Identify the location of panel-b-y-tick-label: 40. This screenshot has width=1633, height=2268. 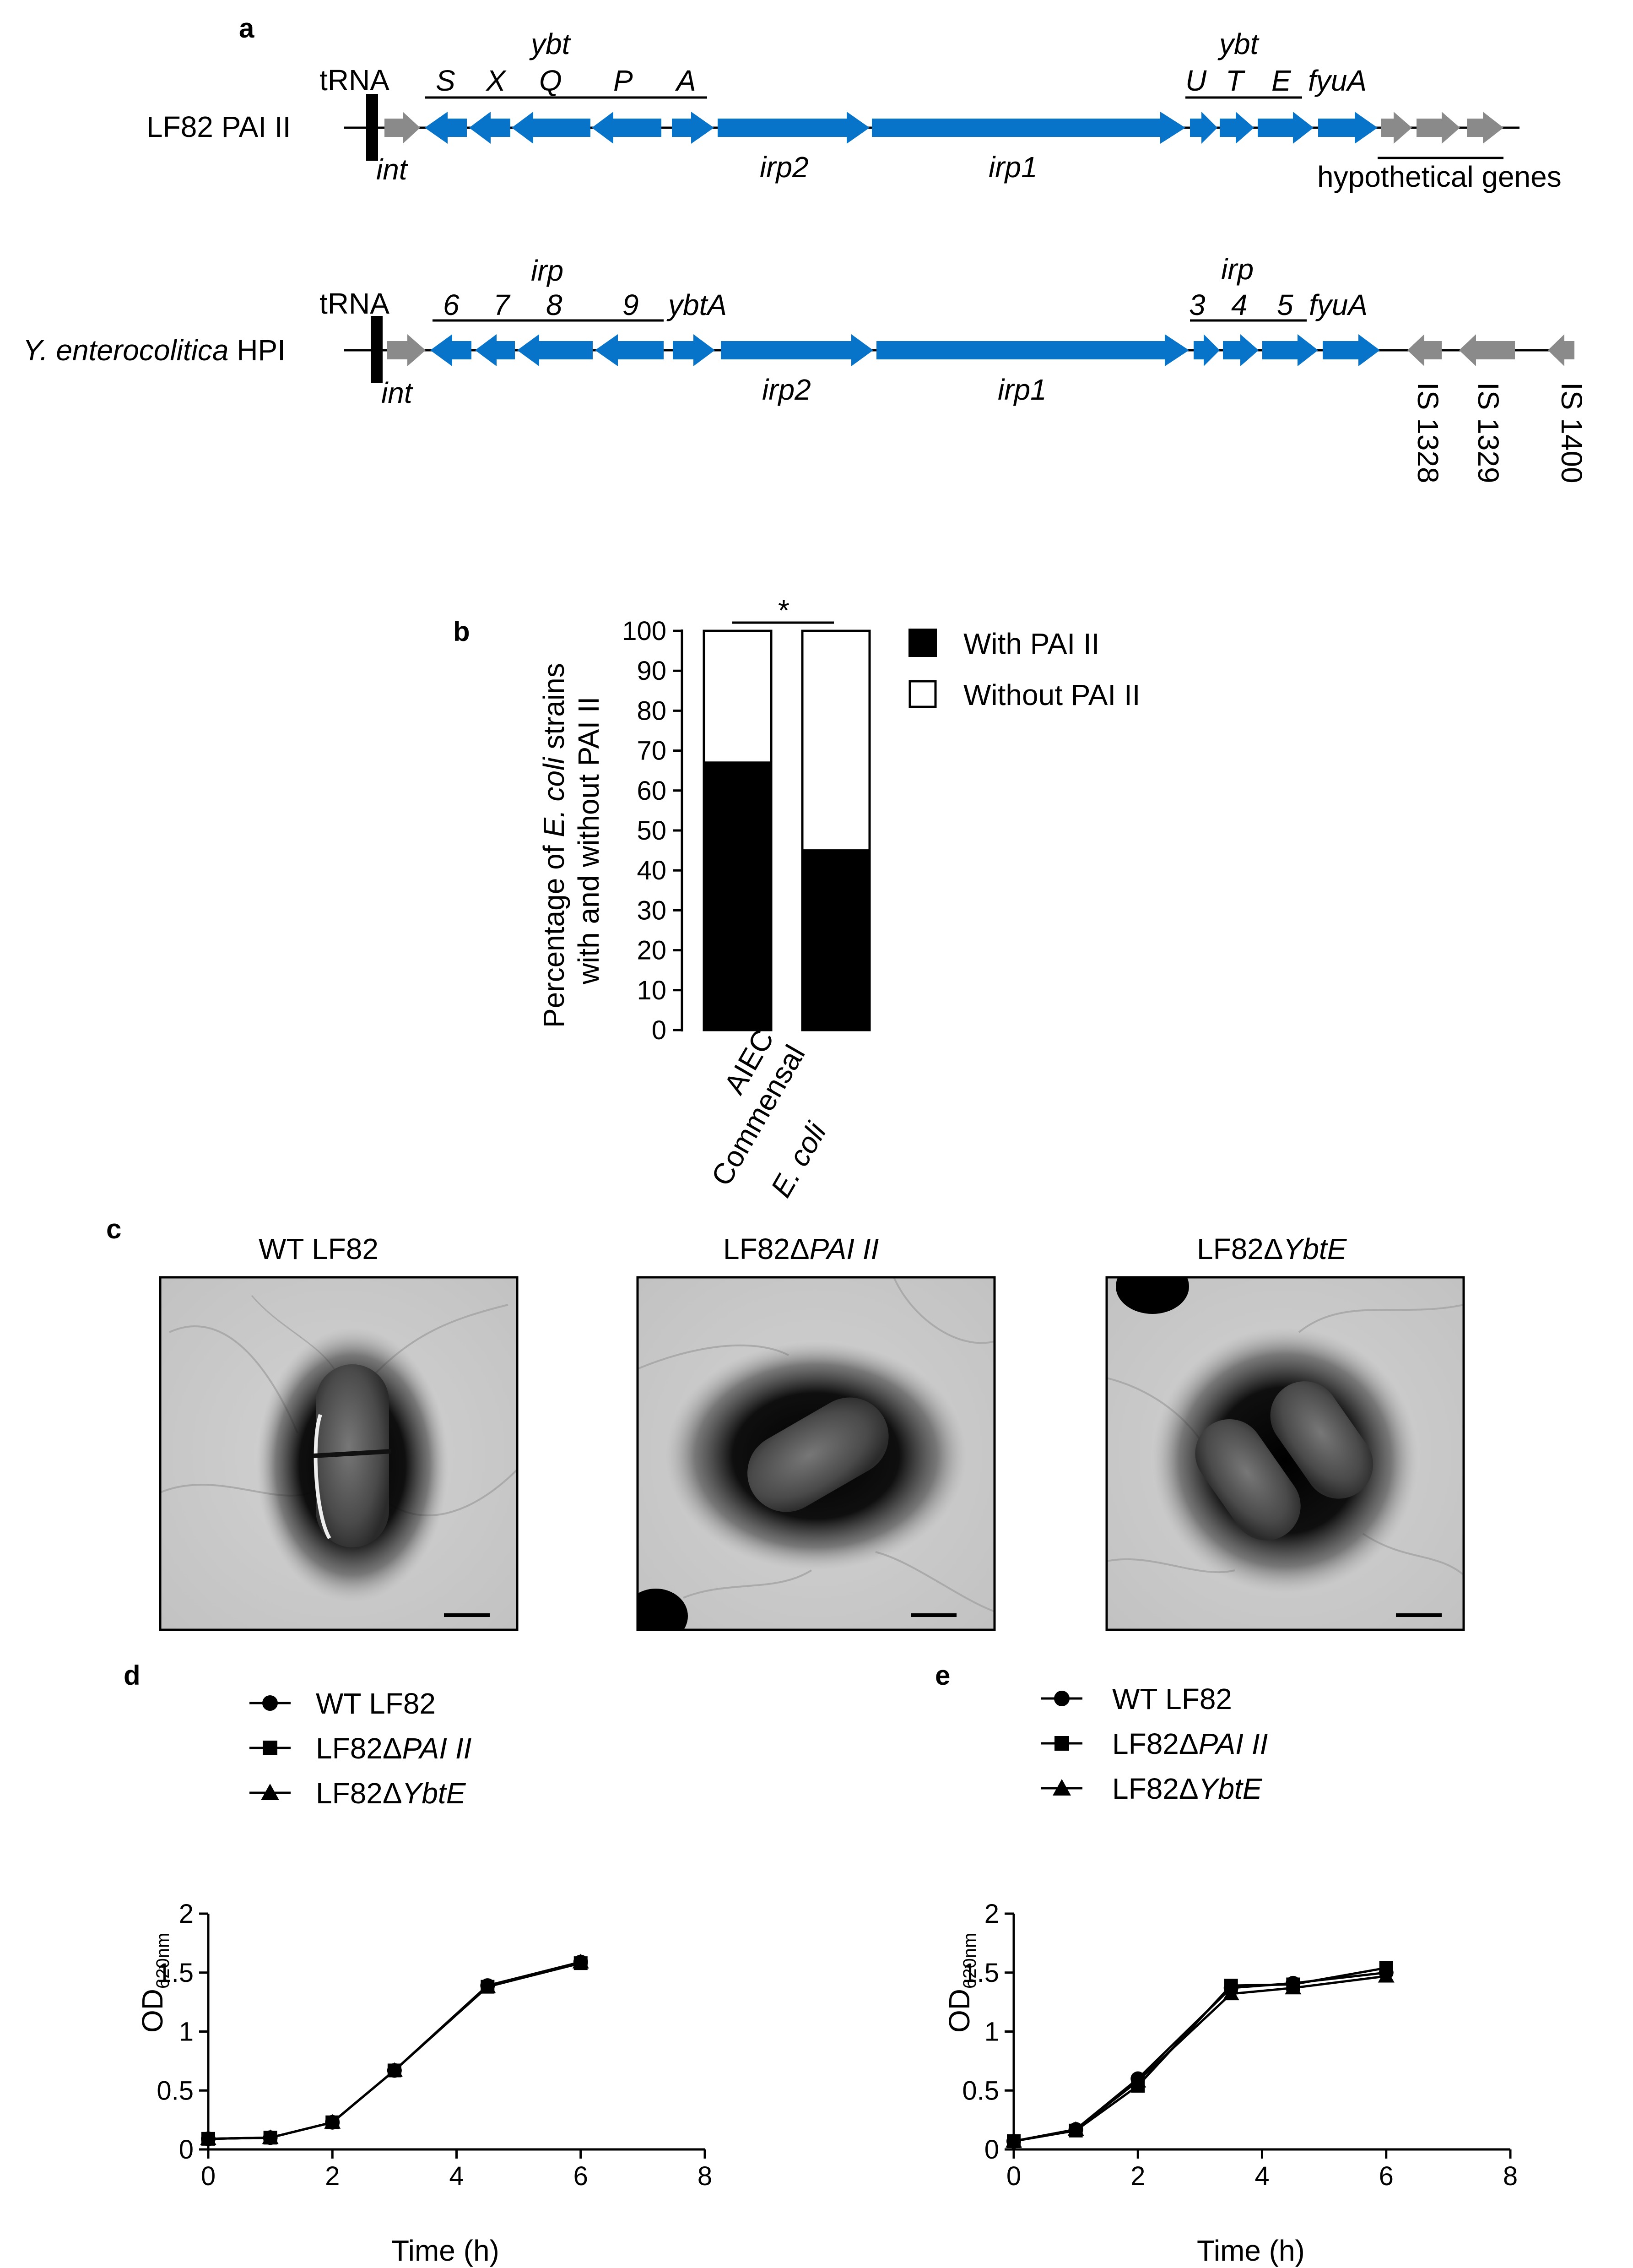
(651, 871).